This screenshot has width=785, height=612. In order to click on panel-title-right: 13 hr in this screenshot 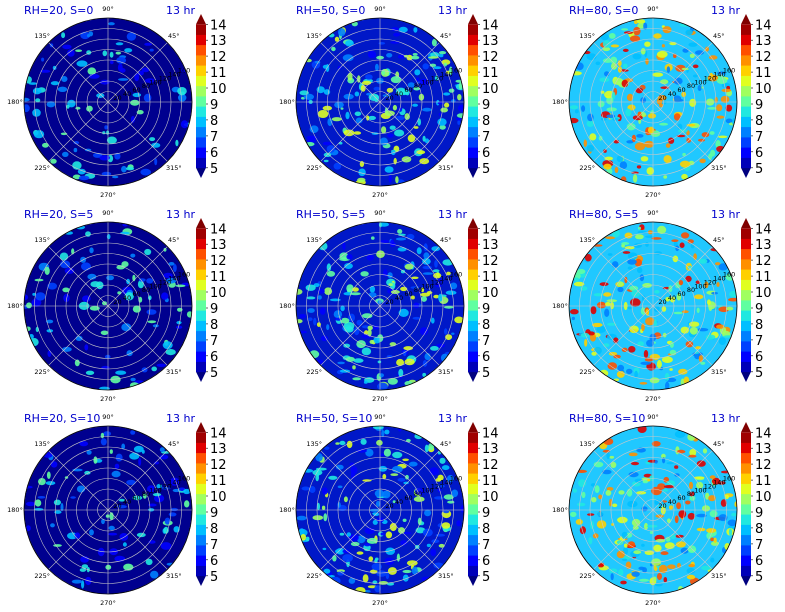, I will do `click(180, 10)`.